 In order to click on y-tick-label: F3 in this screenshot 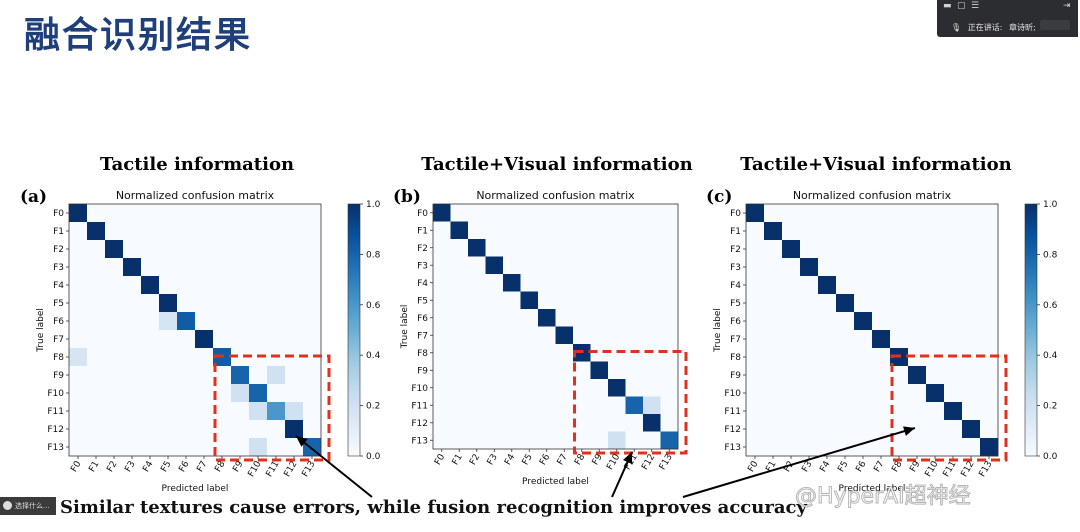, I will do `click(735, 268)`.